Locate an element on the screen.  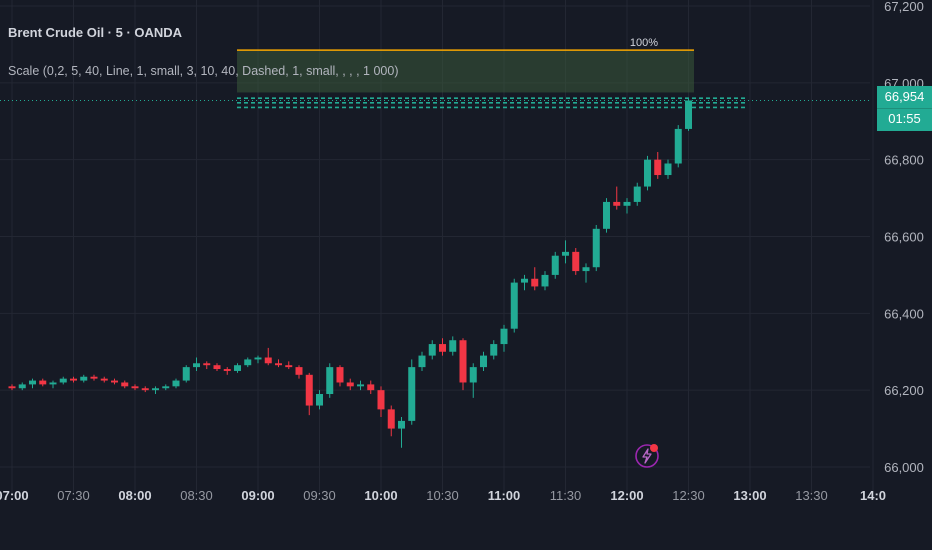
time-tick-label: 10:00 is located at coordinates (380, 495).